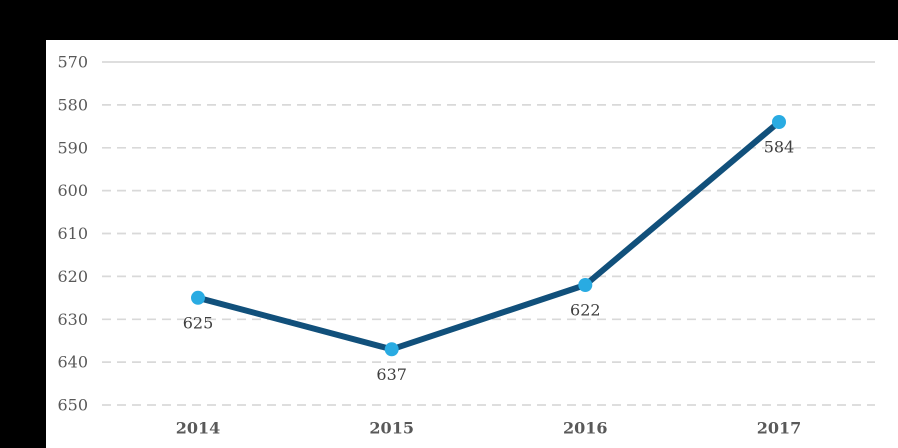  I want to click on data-label: 584, so click(779, 147).